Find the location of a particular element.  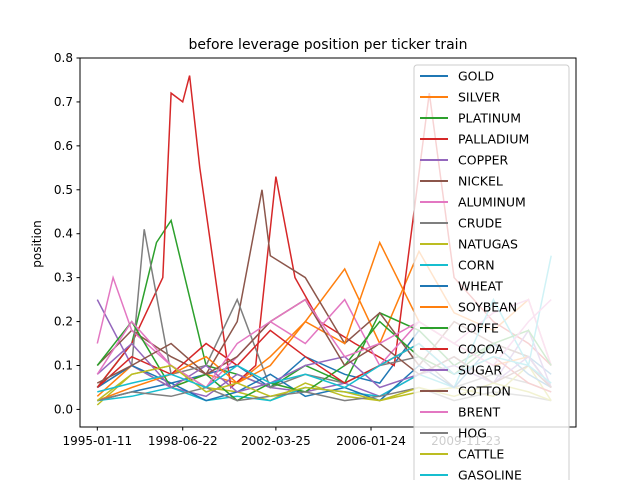

legend-label: COPPER is located at coordinates (483, 160).